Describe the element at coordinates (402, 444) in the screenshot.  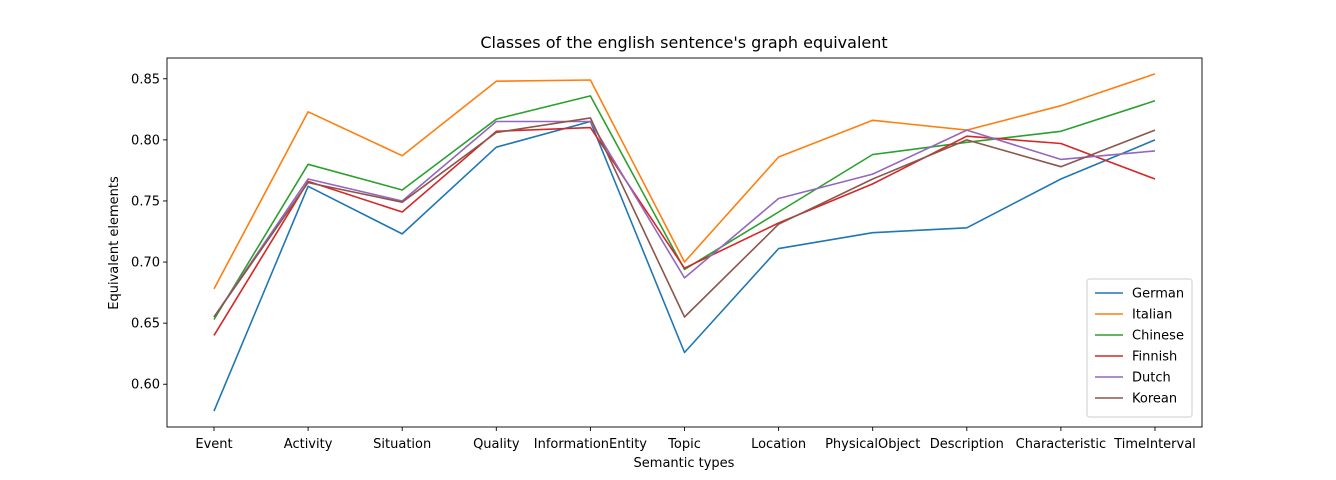
I see `x-tick-label: Situation` at that location.